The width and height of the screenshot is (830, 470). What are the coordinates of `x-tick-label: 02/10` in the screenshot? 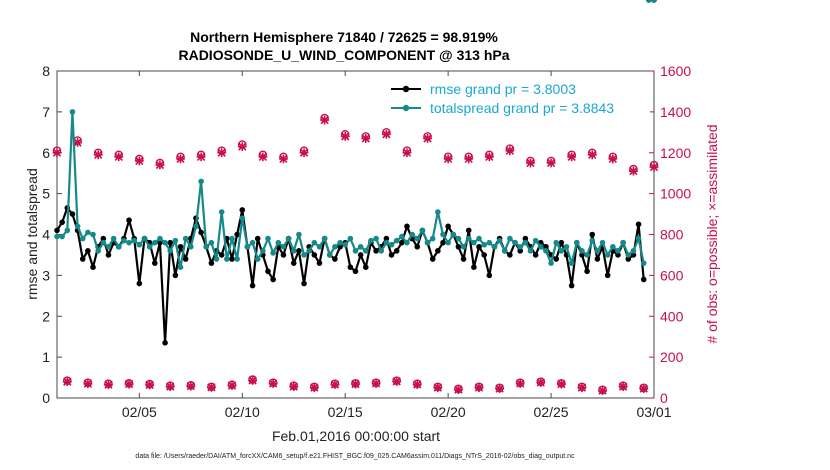 It's located at (242, 412).